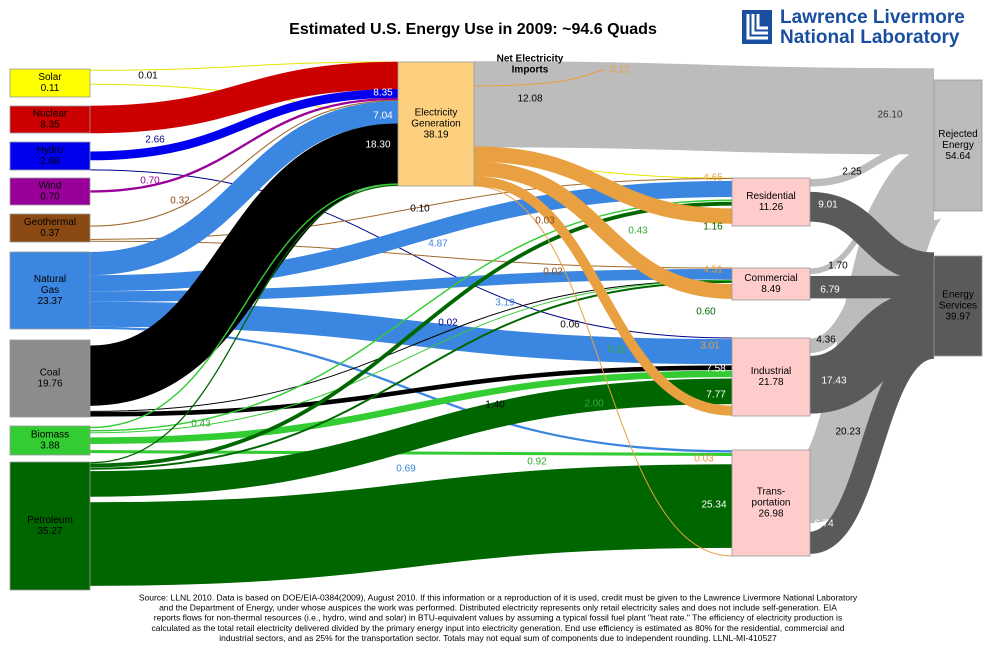 This screenshot has width=991, height=660. Describe the element at coordinates (757, 27) in the screenshot. I see `logo-icon-lines` at that location.